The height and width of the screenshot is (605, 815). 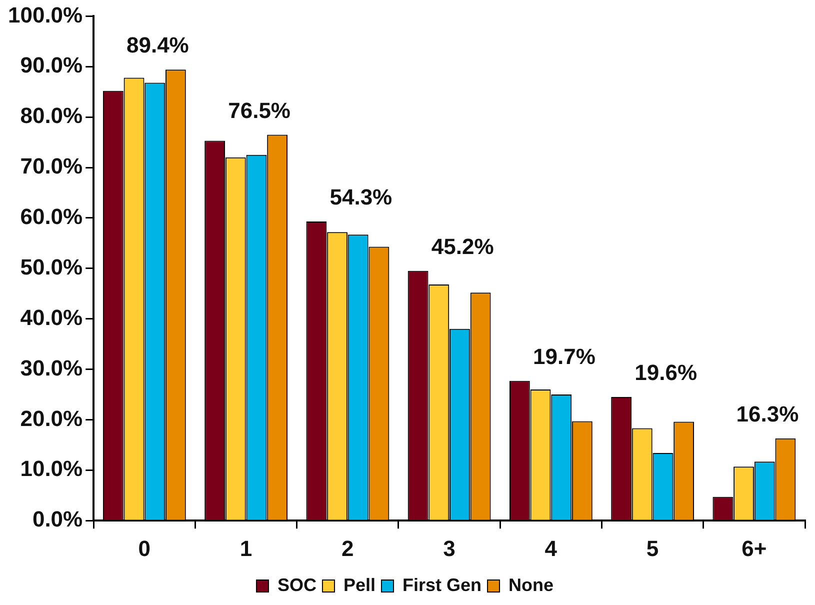 What do you see at coordinates (361, 197) in the screenshot?
I see `data-label: 54.3%` at bounding box center [361, 197].